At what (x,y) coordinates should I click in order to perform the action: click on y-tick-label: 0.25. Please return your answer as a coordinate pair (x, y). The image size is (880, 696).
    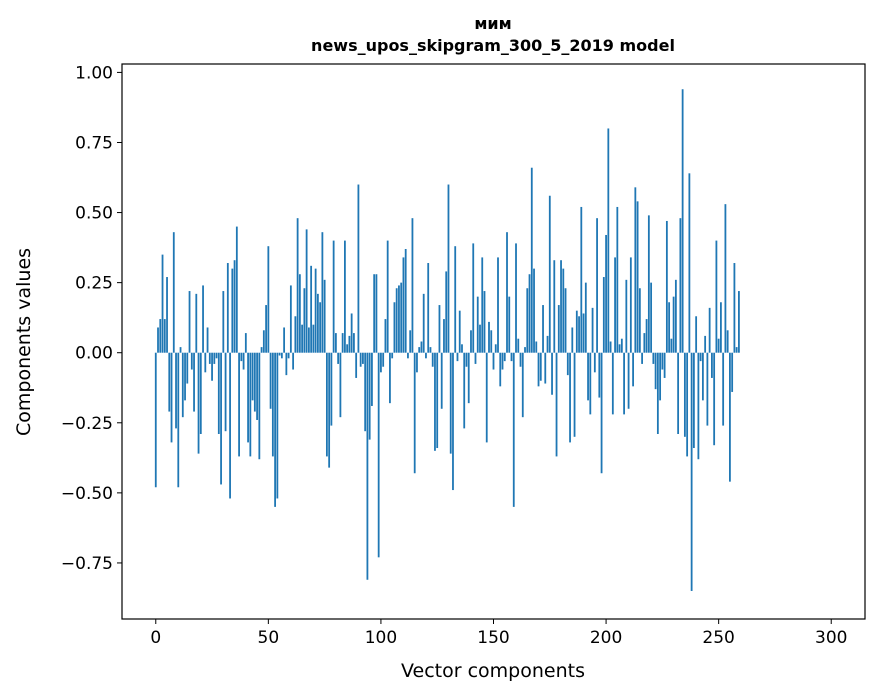
    Looking at the image, I should click on (94, 284).